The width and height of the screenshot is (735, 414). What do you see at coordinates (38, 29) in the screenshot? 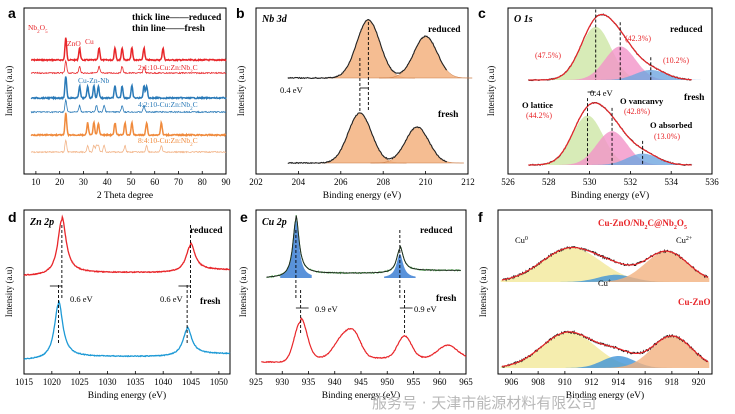
I see `phase-nb2o5: Nb2O5` at bounding box center [38, 29].